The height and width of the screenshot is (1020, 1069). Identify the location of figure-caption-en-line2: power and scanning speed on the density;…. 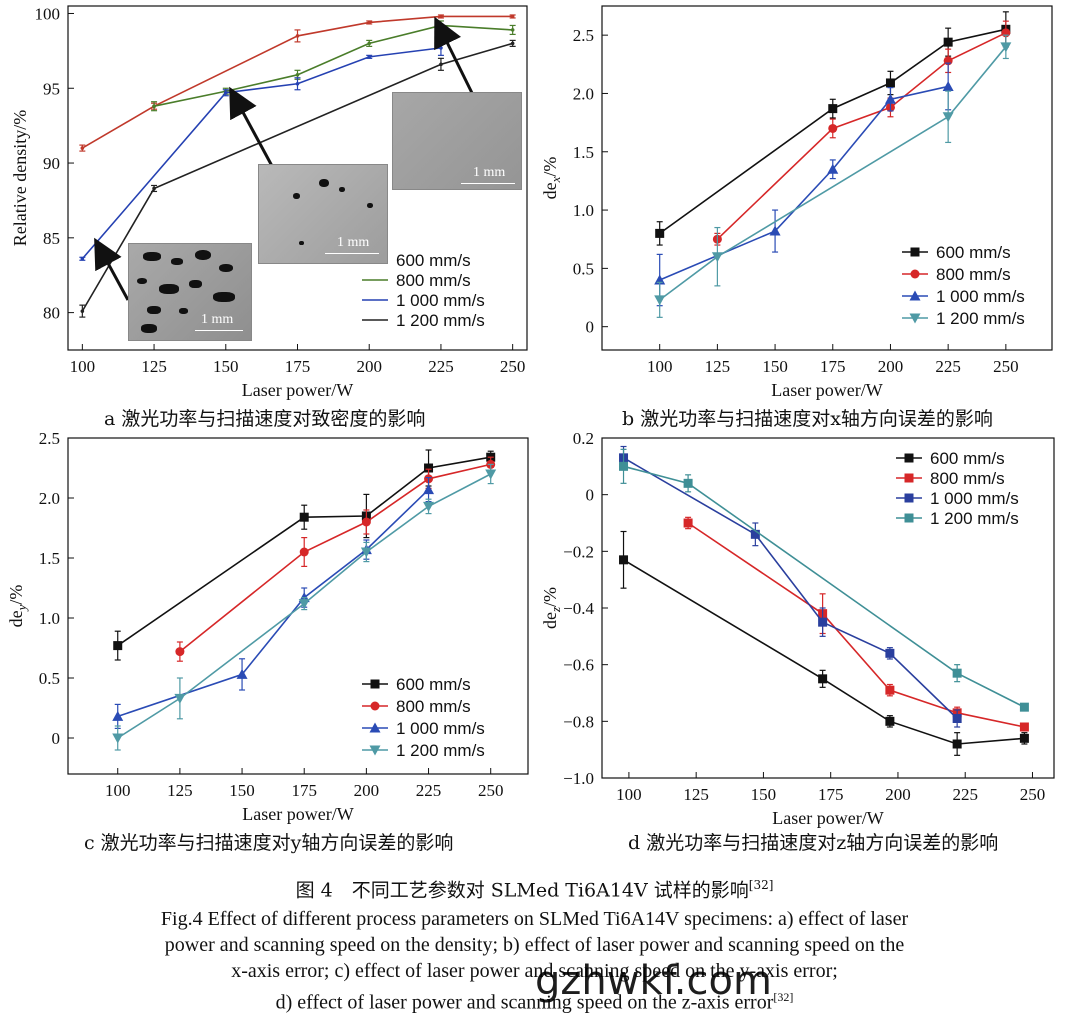
(534, 945).